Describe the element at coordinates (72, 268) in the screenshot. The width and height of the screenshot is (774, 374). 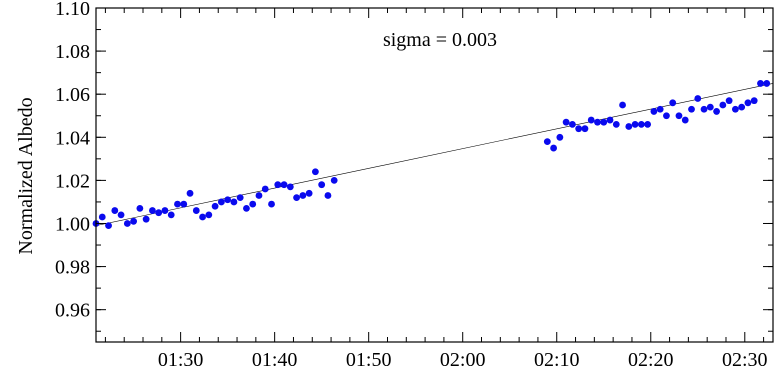
I see `y-tick-label: 0.98` at that location.